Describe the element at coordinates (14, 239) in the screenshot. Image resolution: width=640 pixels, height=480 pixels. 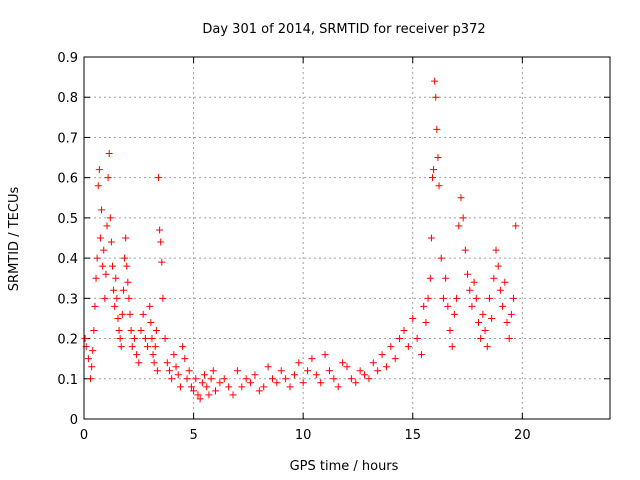
I see `y-axis-label: SRMTID / TECUs` at that location.